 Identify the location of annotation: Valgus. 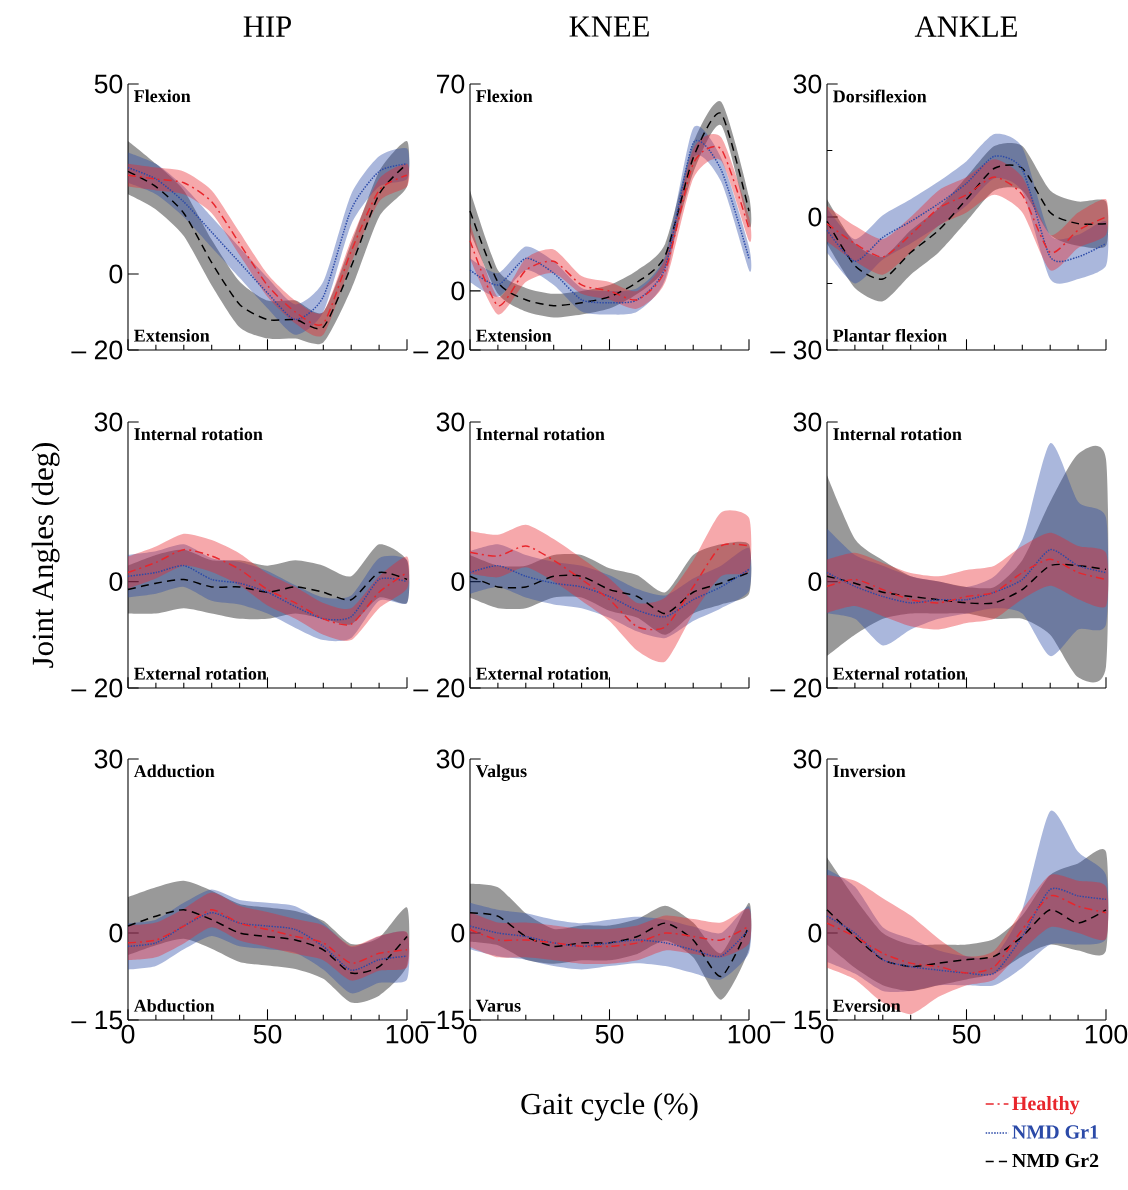
(501, 772).